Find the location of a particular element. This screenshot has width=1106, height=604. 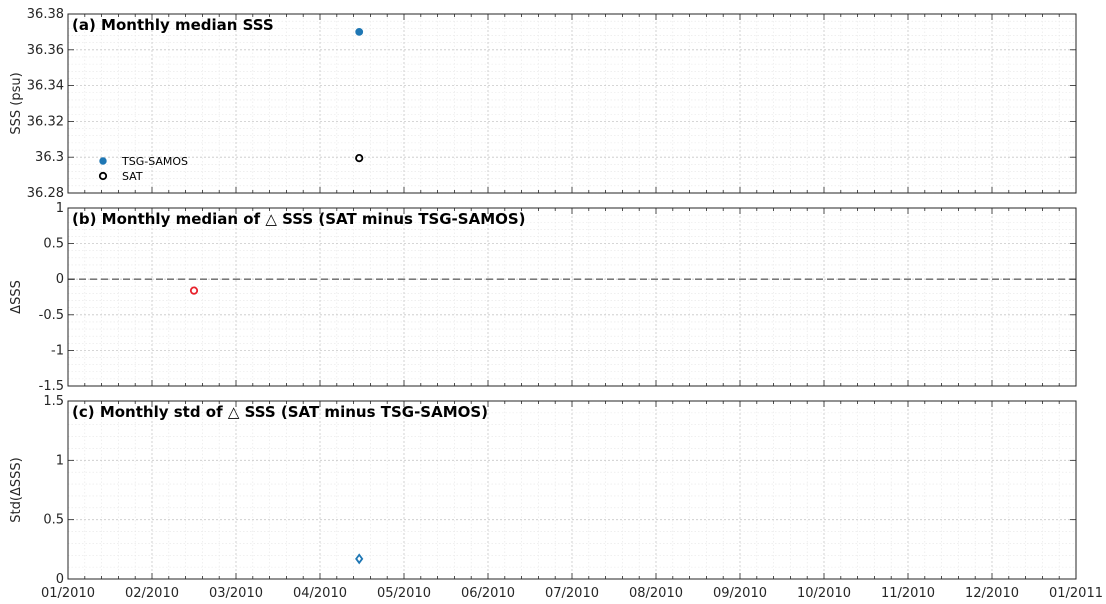

x-tick-label: 02/2010 is located at coordinates (152, 593).